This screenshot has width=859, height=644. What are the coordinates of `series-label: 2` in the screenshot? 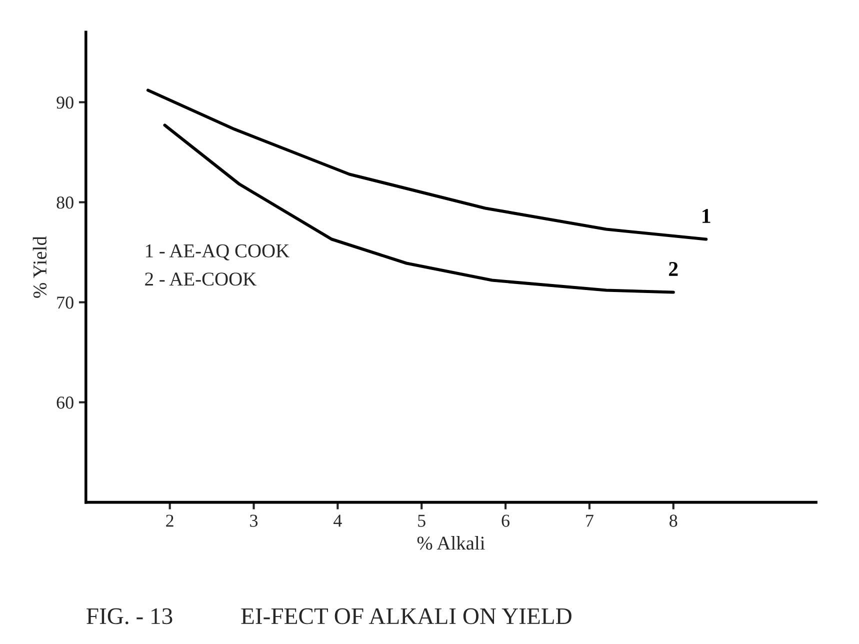 It's located at (673, 269).